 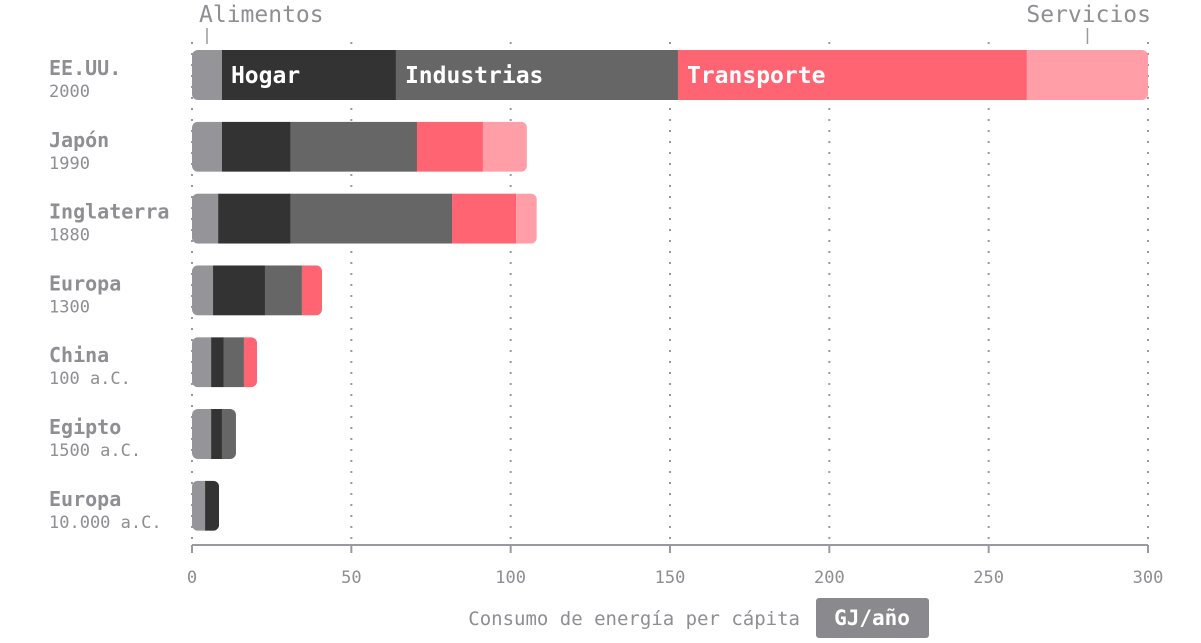 What do you see at coordinates (988, 578) in the screenshot?
I see `x-tick-label: 250` at bounding box center [988, 578].